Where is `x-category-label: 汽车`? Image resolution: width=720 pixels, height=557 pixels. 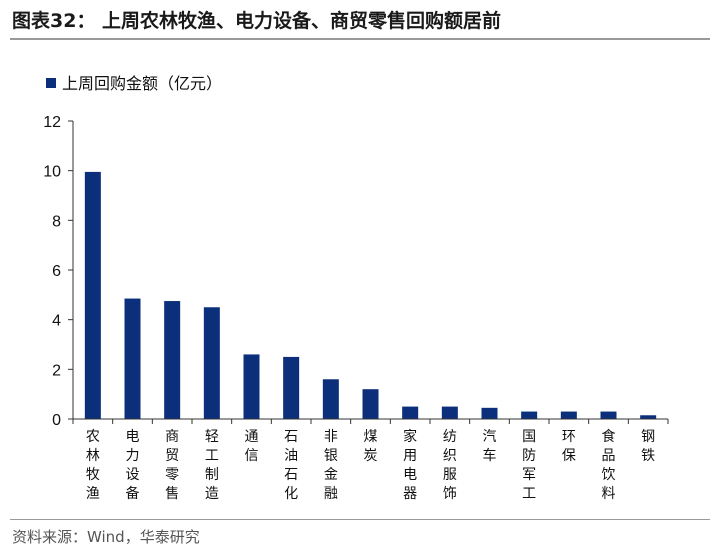
x-category-label: 汽车 is located at coordinates (490, 446).